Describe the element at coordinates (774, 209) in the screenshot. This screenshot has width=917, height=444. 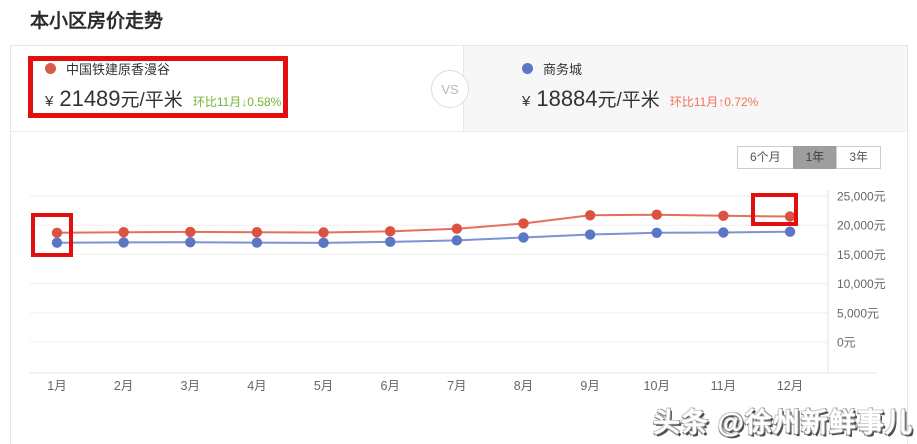
I see `annotation-box-last-red-point` at that location.